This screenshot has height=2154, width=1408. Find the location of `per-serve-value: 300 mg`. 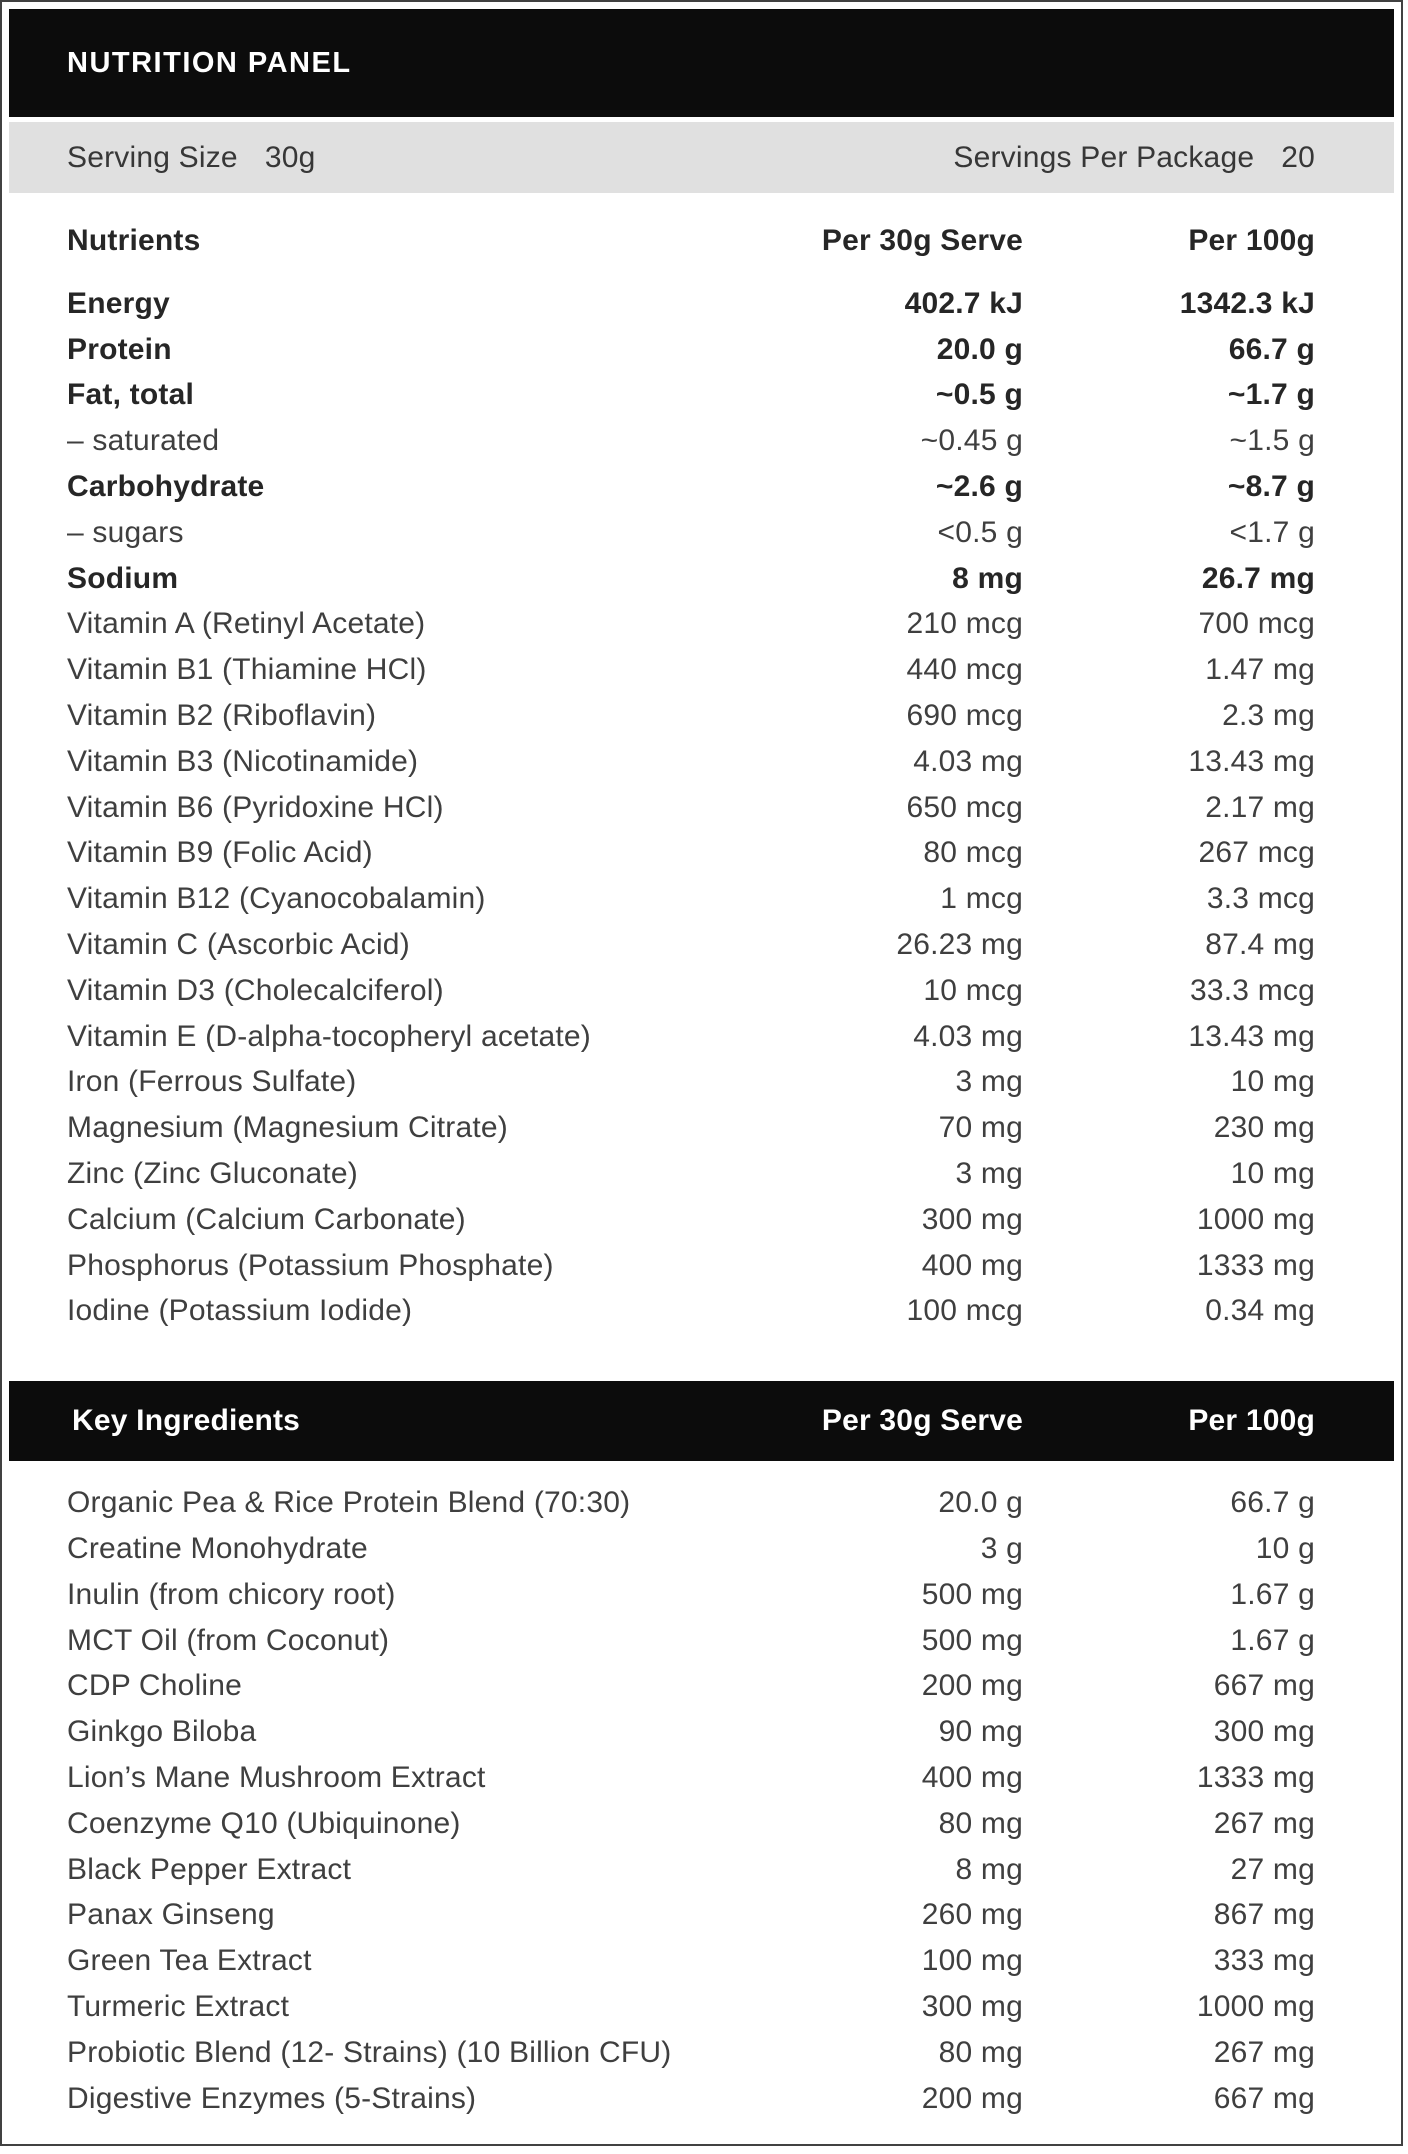

per-serve-value: 300 mg is located at coordinates (972, 1219).